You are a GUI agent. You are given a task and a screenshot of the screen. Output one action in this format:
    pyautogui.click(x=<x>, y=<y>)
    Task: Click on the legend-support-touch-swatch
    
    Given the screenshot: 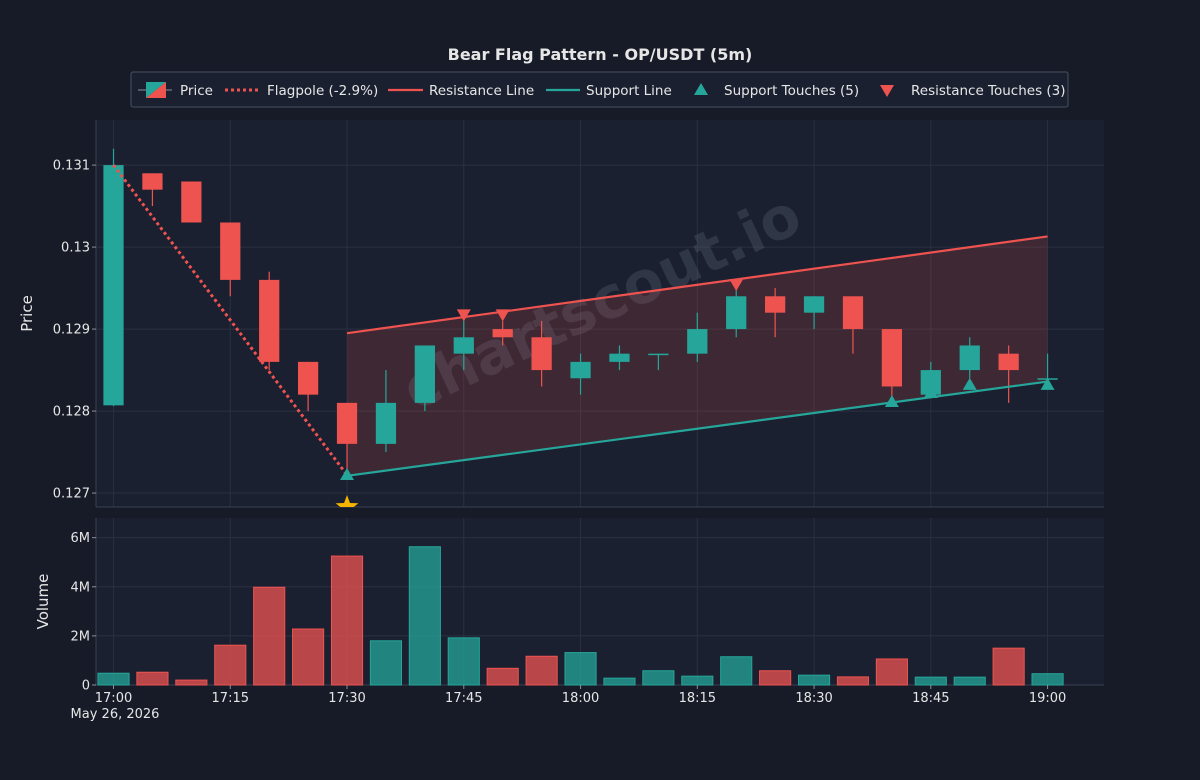 What is the action you would take?
    pyautogui.click(x=701, y=89)
    